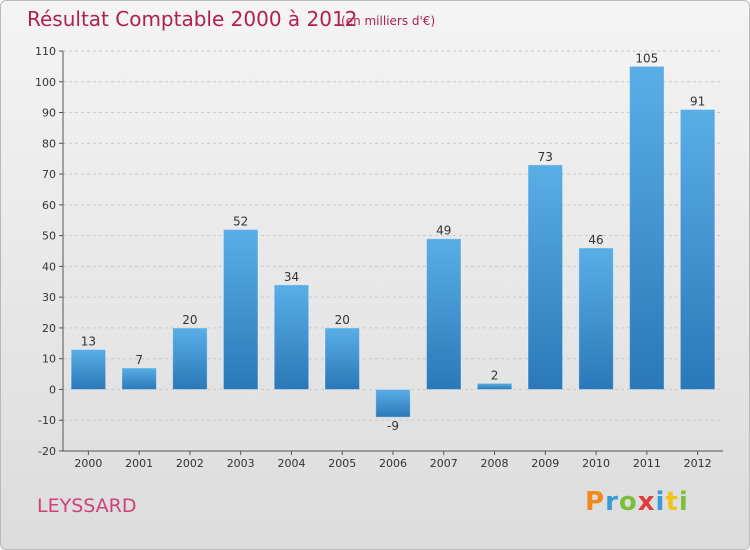 The image size is (750, 550). What do you see at coordinates (647, 463) in the screenshot?
I see `x-tick-label-2011: 2011` at bounding box center [647, 463].